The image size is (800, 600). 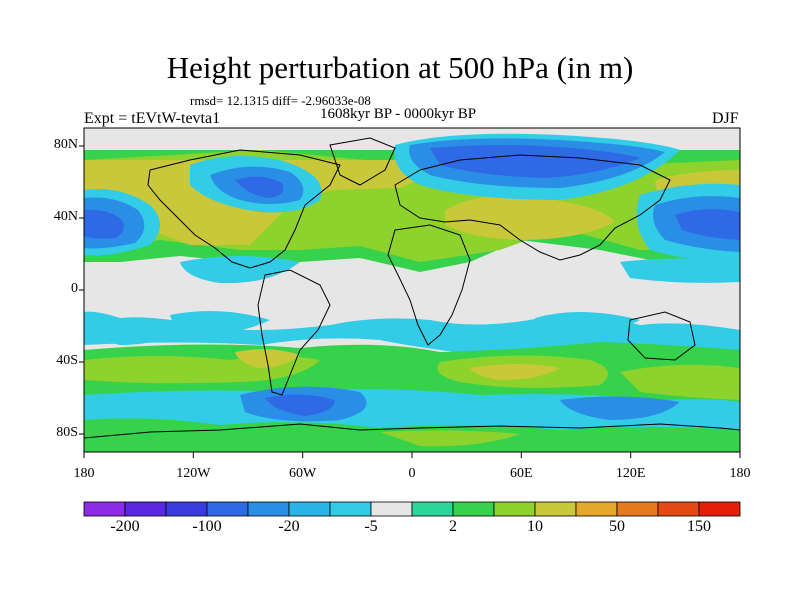 What do you see at coordinates (521, 473) in the screenshot?
I see `longitude-label: 60E` at bounding box center [521, 473].